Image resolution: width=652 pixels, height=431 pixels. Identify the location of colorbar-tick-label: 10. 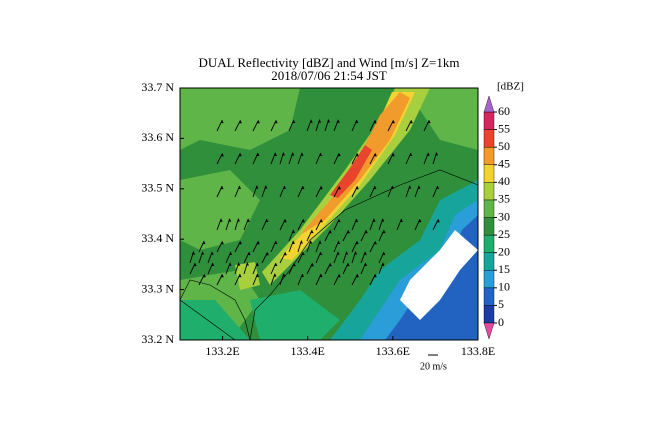
(504, 287).